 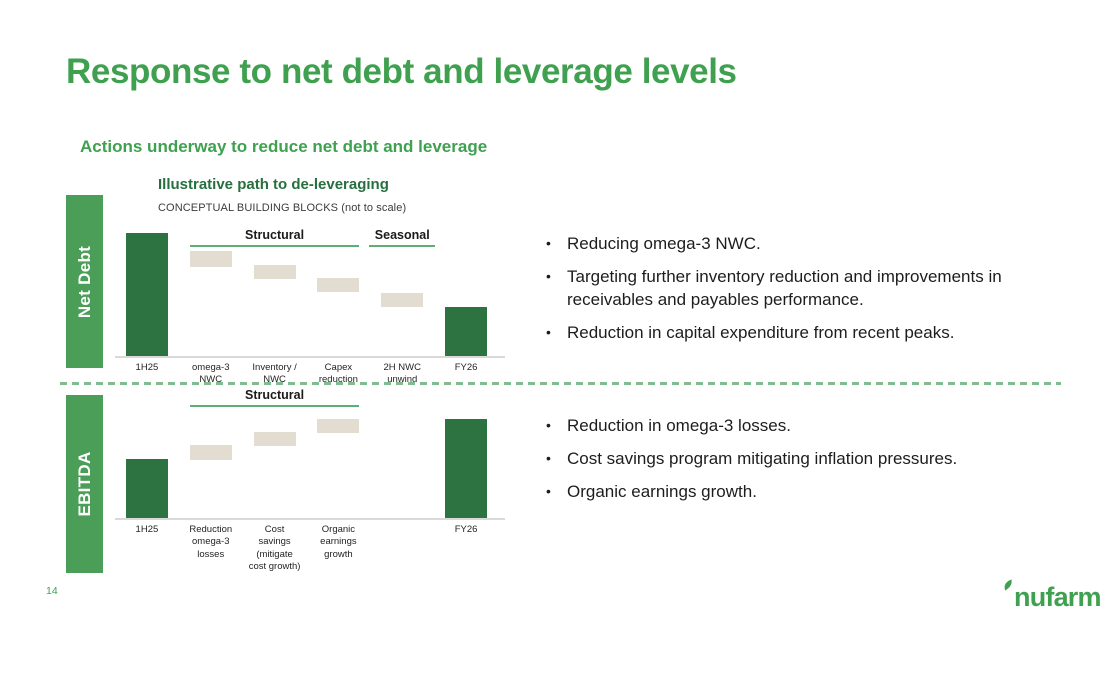 I want to click on dashed-divider, so click(x=560, y=383).